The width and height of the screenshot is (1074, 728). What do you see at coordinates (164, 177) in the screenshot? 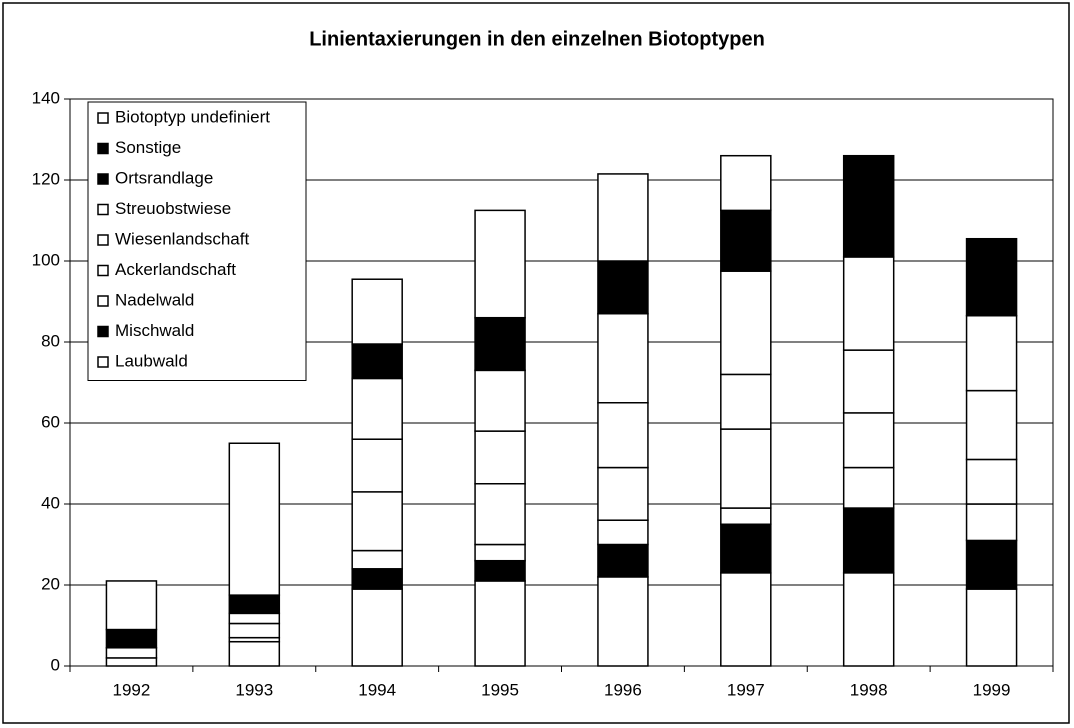
I see `legend-label: Ortsrandlage` at bounding box center [164, 177].